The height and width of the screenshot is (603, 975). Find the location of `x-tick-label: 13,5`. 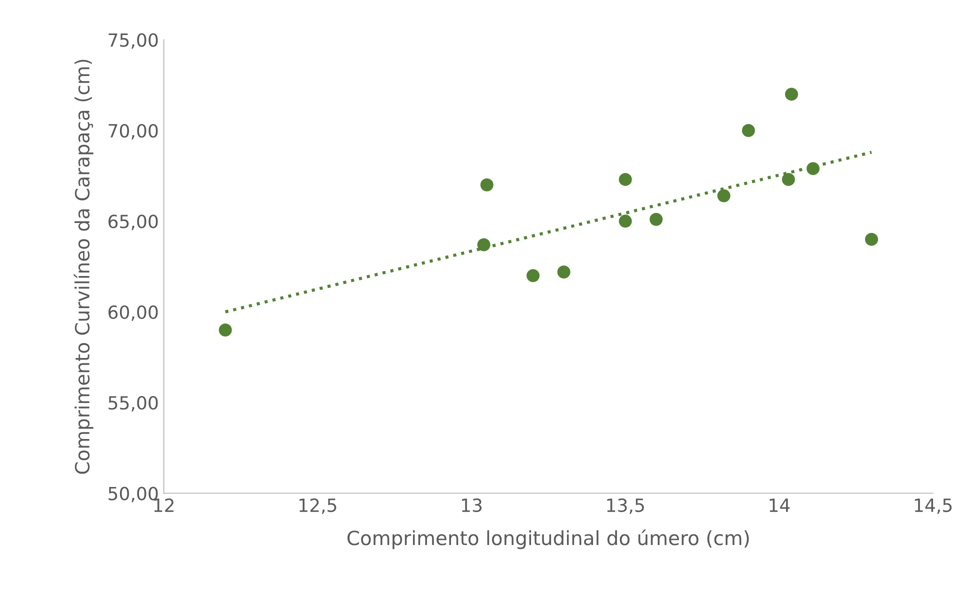

x-tick-label: 13,5 is located at coordinates (625, 506).